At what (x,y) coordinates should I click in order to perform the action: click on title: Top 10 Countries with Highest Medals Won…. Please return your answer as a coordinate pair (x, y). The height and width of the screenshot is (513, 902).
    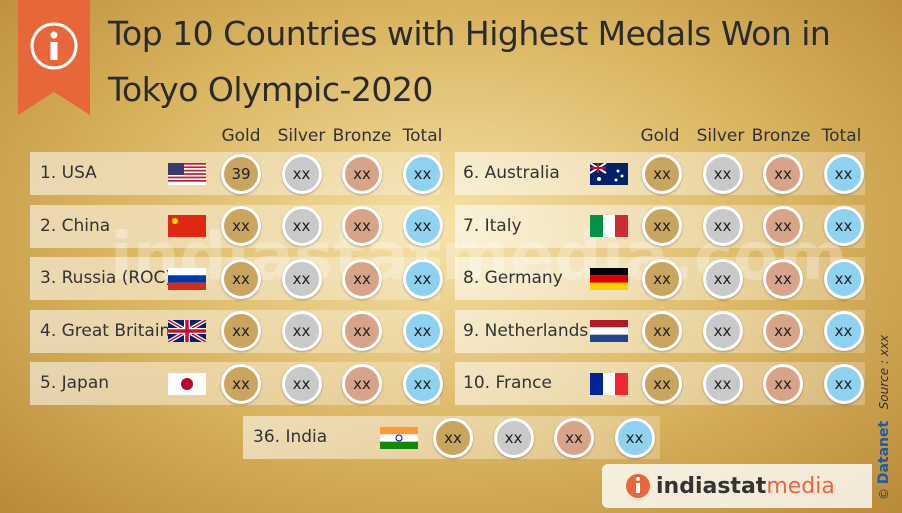
    Looking at the image, I should click on (469, 33).